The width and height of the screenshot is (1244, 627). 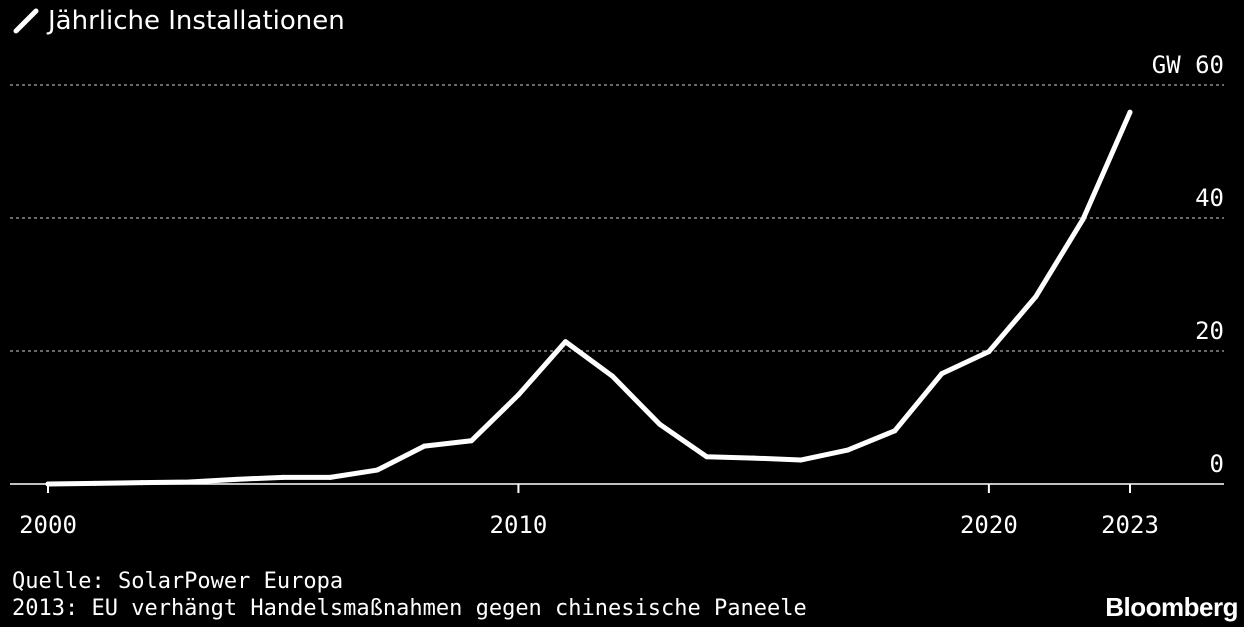 I want to click on y-tick-label: 40, so click(x=1209, y=198).